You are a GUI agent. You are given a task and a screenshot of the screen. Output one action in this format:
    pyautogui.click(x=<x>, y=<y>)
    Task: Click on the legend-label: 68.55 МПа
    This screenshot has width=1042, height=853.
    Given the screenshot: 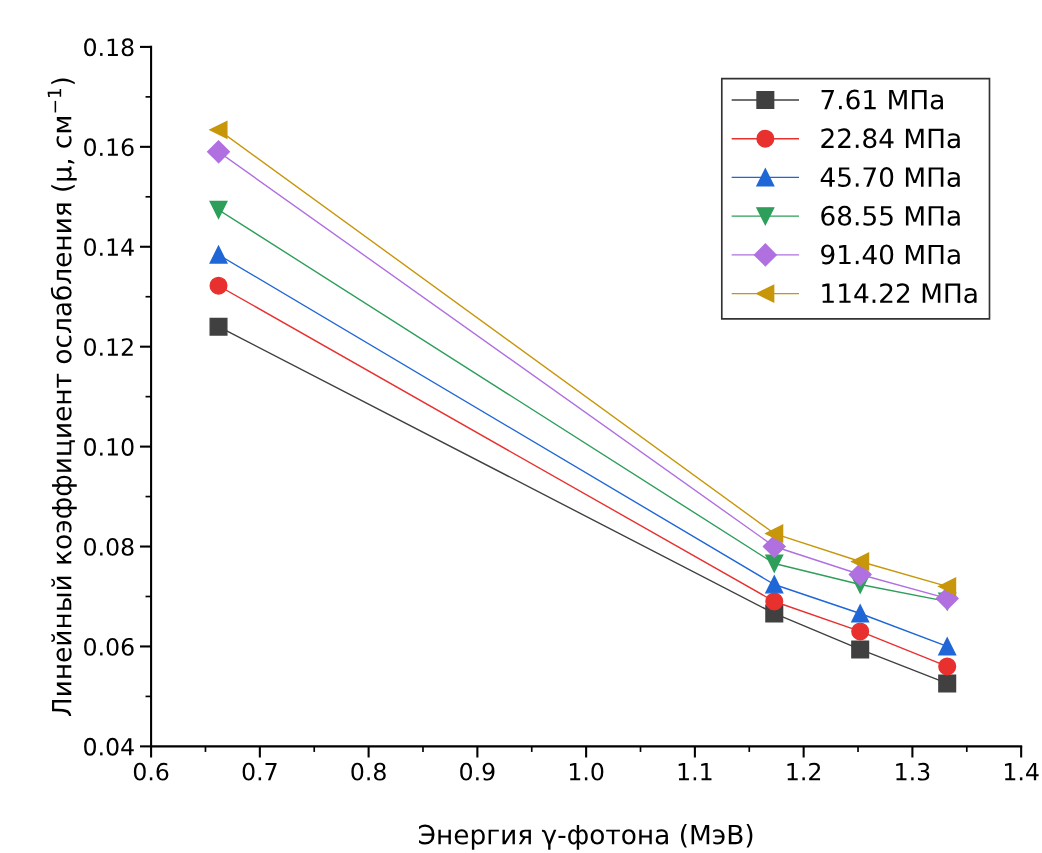 What is the action you would take?
    pyautogui.click(x=890, y=215)
    